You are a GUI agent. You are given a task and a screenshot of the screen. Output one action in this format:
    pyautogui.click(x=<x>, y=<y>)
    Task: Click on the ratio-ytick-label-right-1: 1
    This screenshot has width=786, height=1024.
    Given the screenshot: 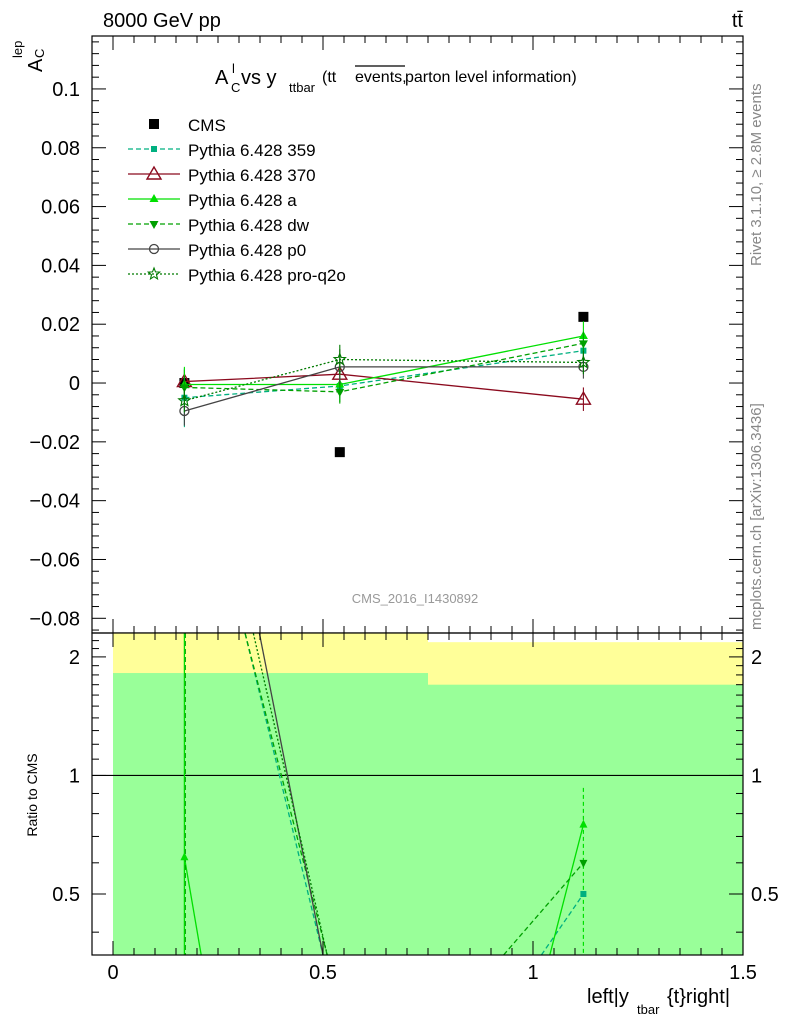 What is the action you would take?
    pyautogui.click(x=756, y=776)
    